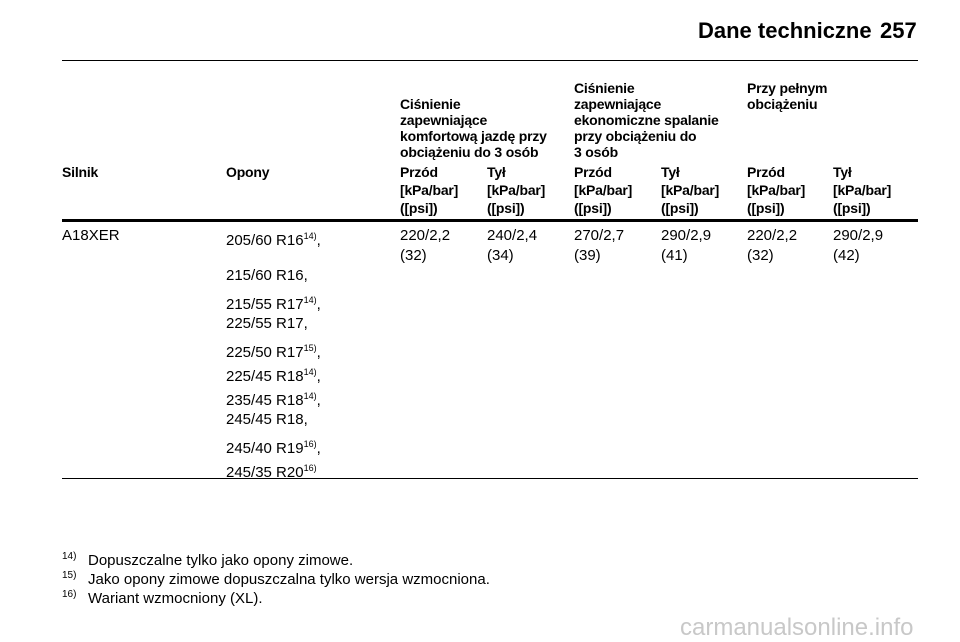 This screenshot has width=960, height=642. I want to click on column-header: Silnik, so click(80, 172).